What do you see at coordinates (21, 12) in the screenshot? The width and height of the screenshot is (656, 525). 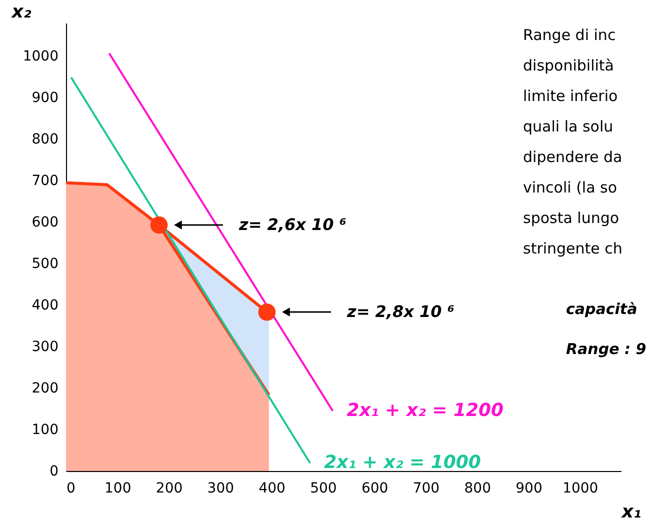 I see `y-axis-title: x₂` at bounding box center [21, 12].